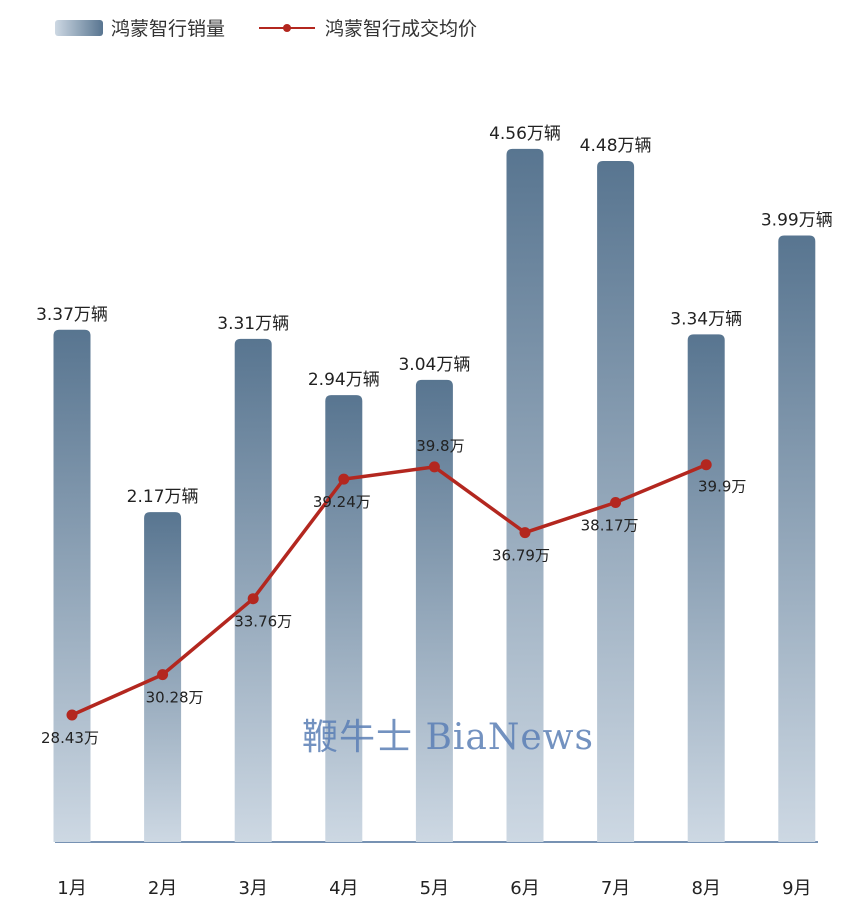 This screenshot has height=916, width=862. What do you see at coordinates (162, 888) in the screenshot?
I see `x-tick-label: 2月` at bounding box center [162, 888].